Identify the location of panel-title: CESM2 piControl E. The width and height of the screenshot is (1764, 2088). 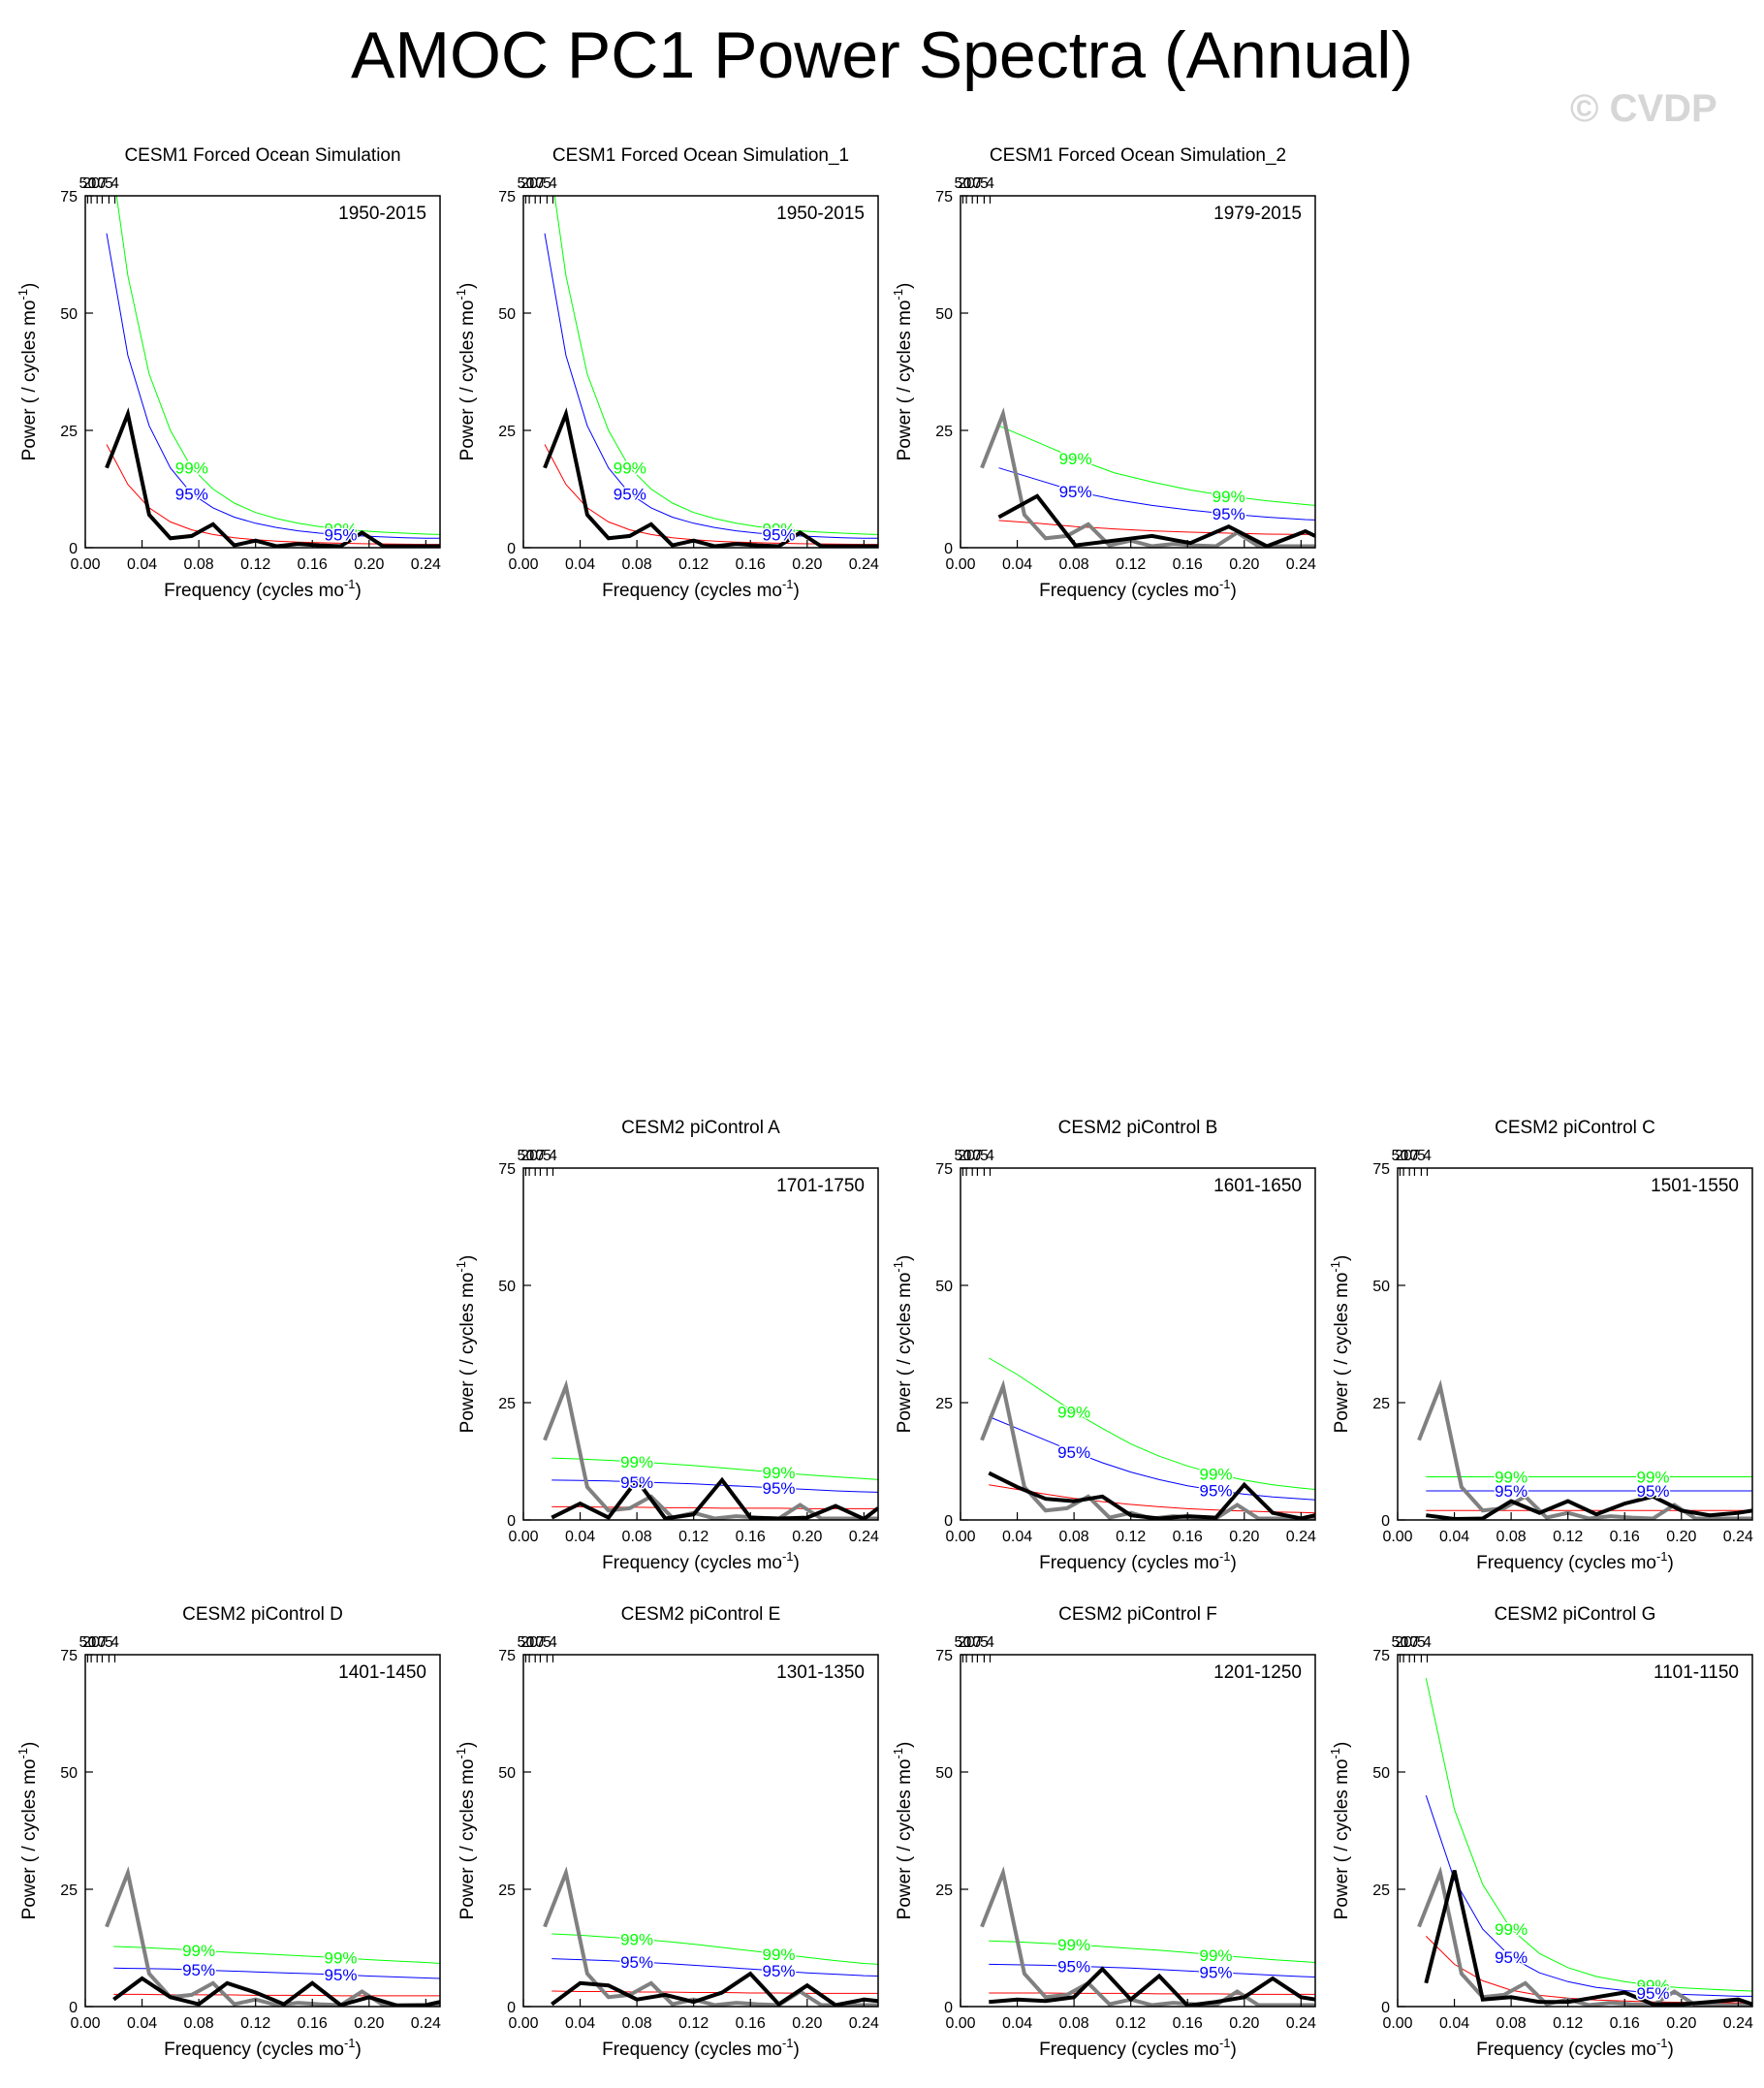
(701, 1614).